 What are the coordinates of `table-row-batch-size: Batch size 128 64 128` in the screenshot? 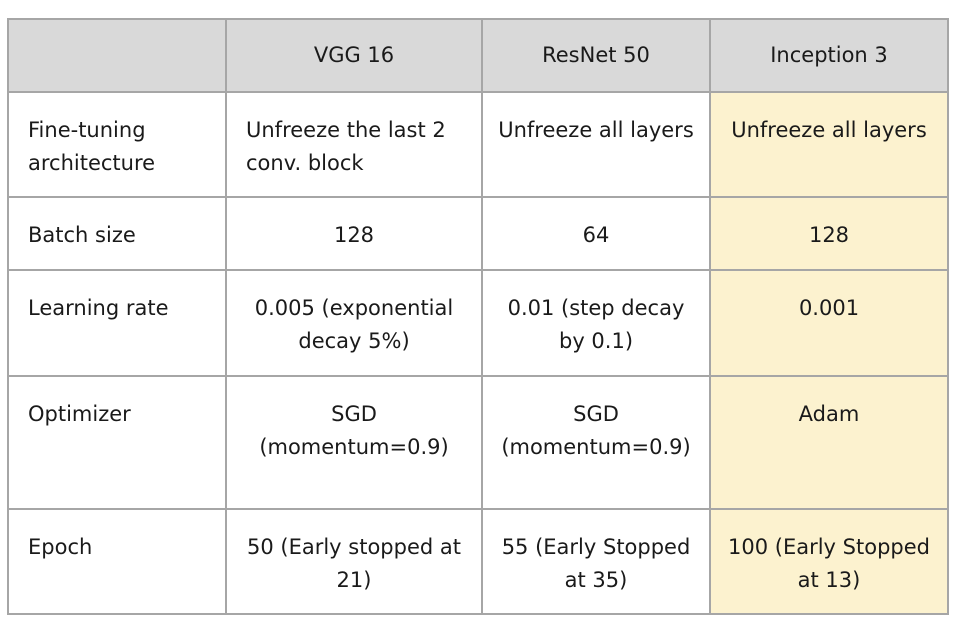 It's located at (478, 233).